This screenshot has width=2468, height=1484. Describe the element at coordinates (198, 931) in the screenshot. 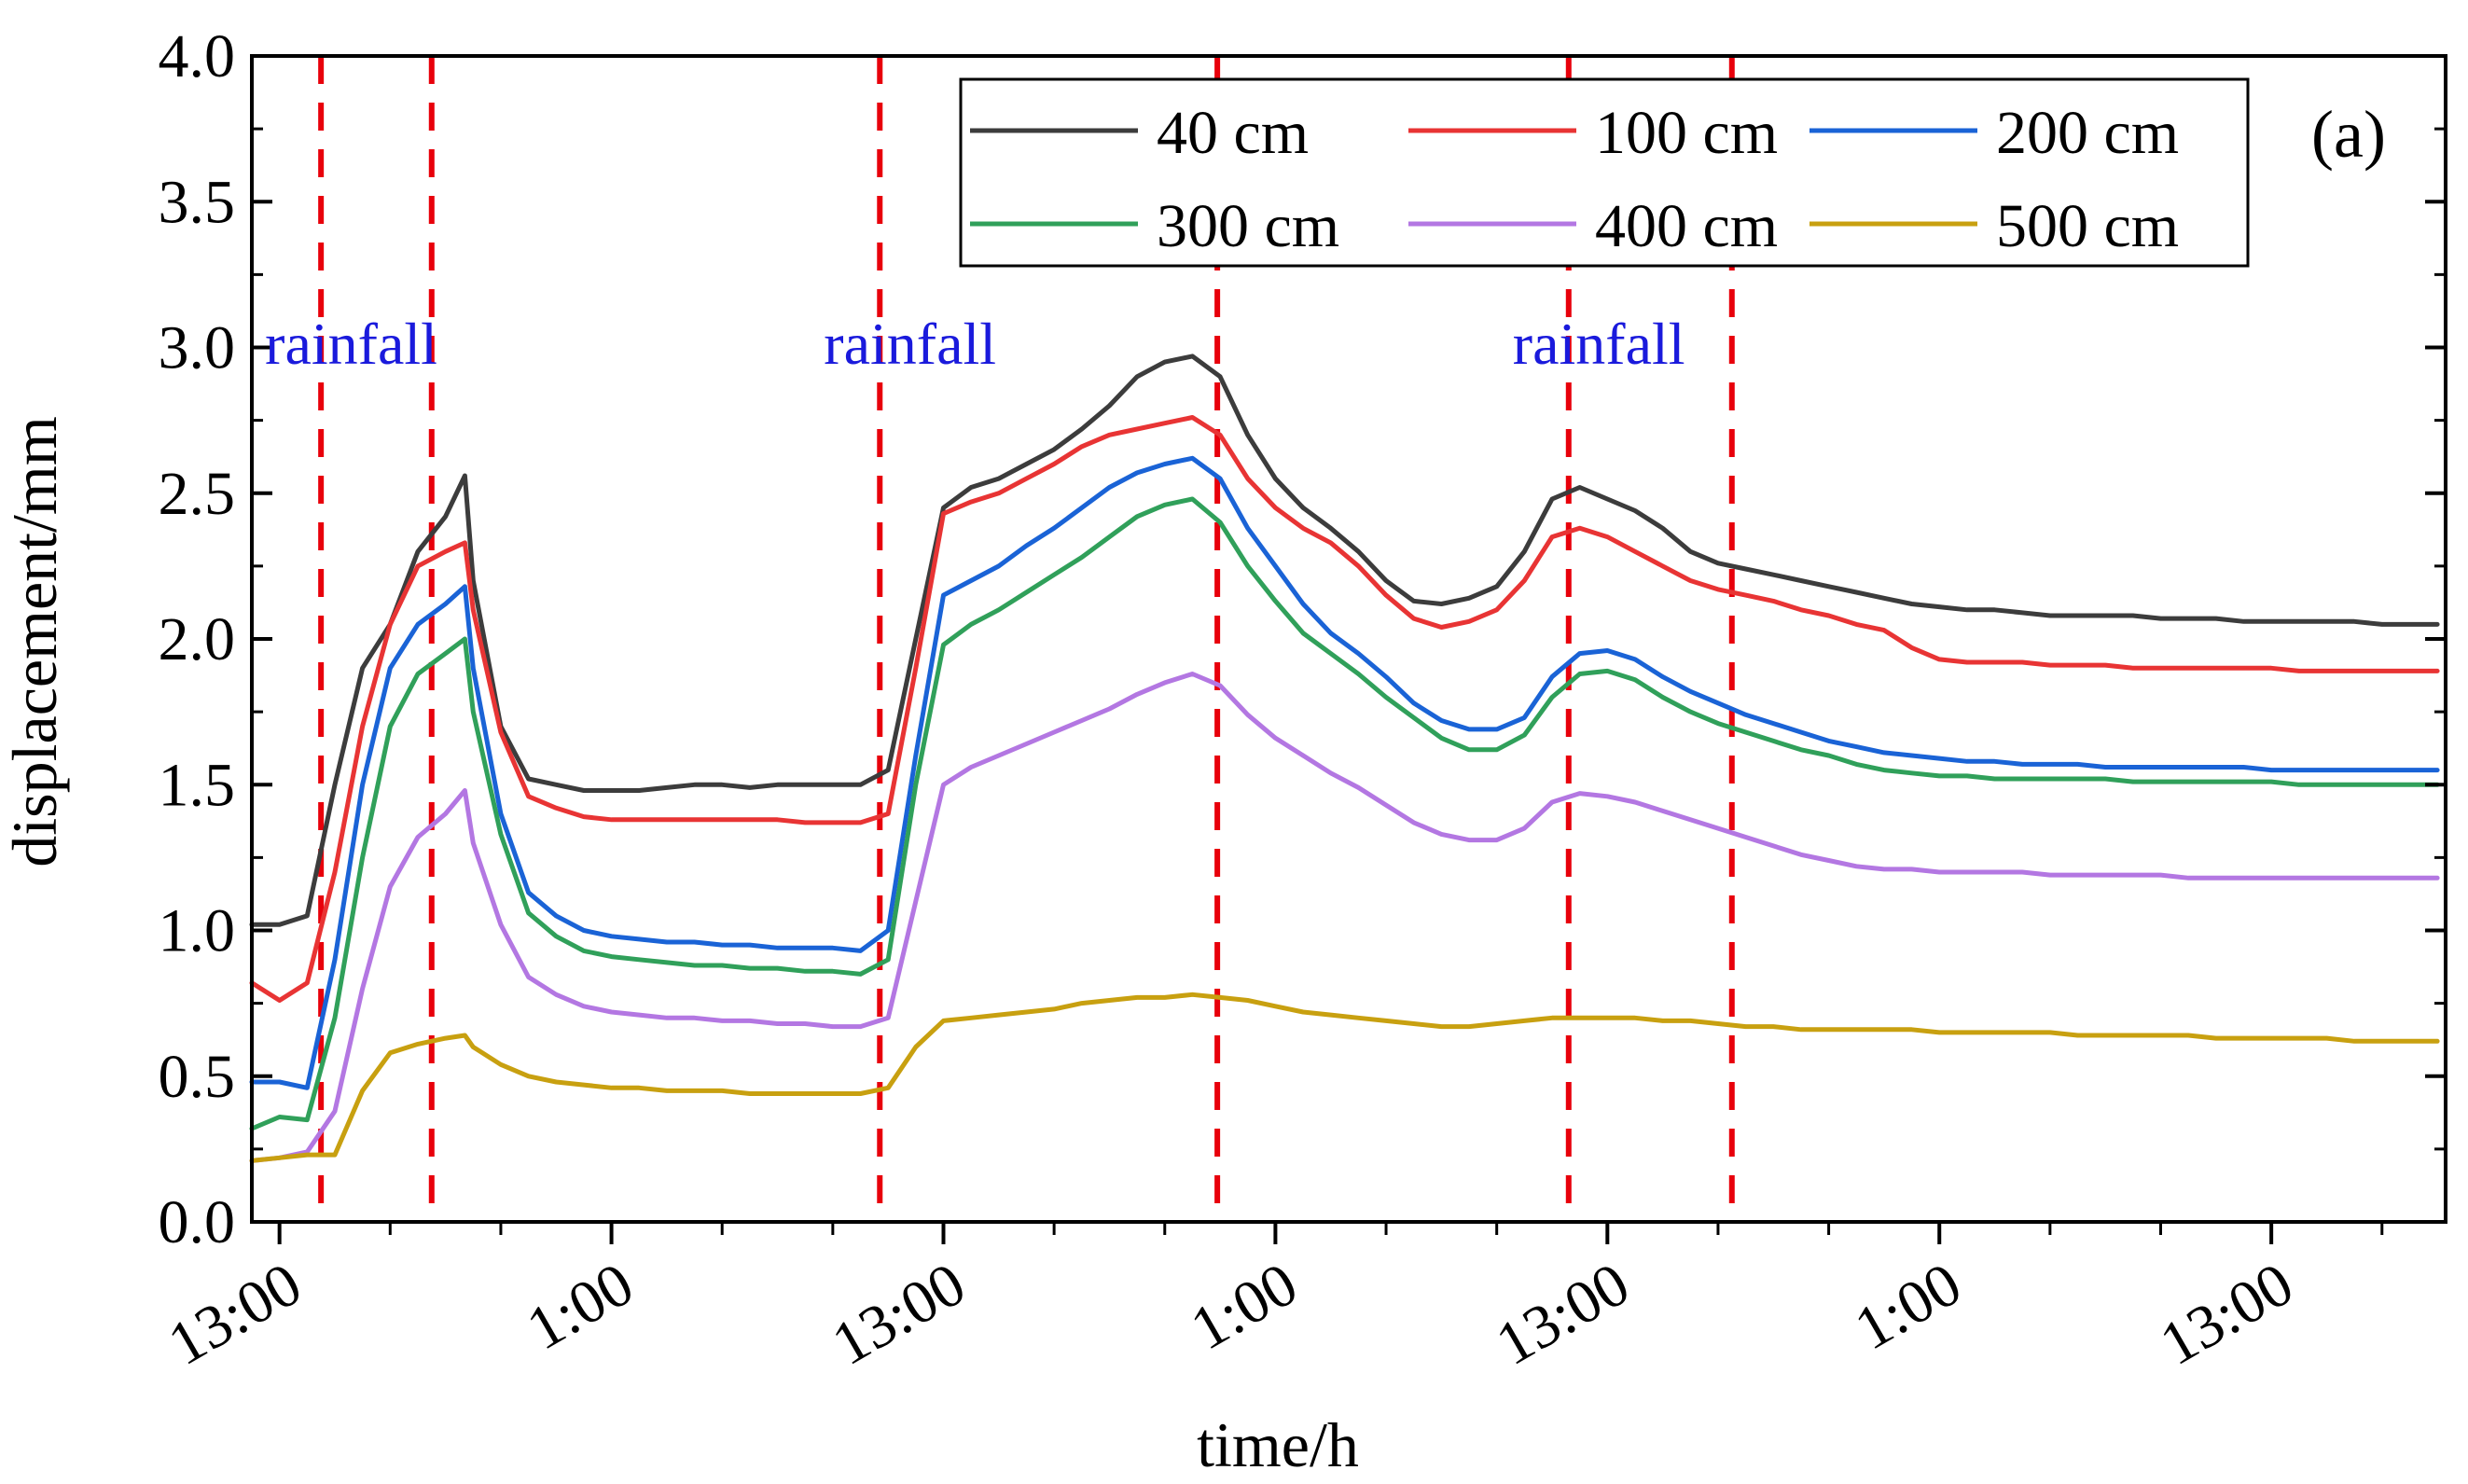

I see `y-tick-label: 1.0` at that location.